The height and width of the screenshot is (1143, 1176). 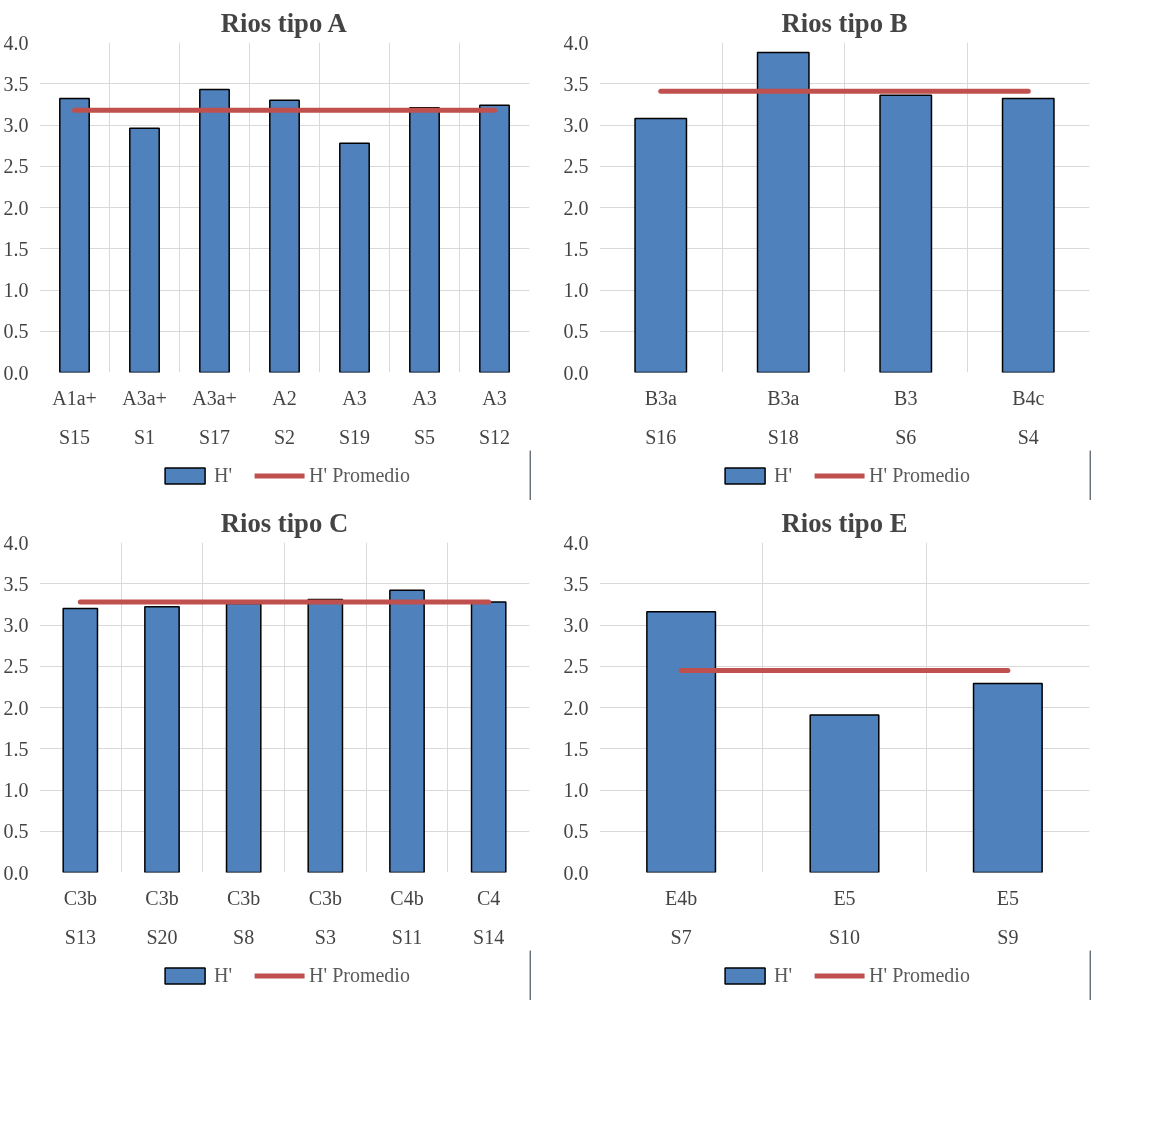 I want to click on category-label: A3a+ S1, so click(x=144, y=417).